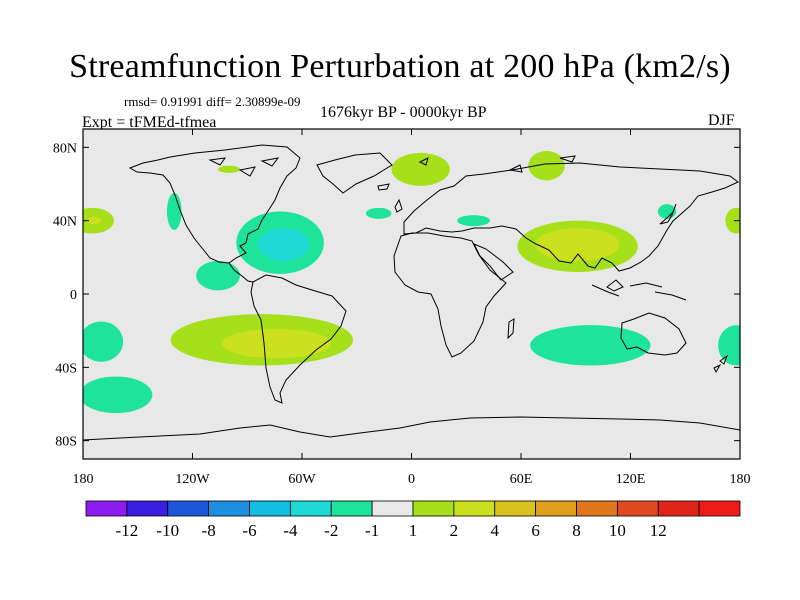 This screenshot has height=600, width=800. What do you see at coordinates (214, 204) in the screenshot?
I see `coast-north-america` at bounding box center [214, 204].